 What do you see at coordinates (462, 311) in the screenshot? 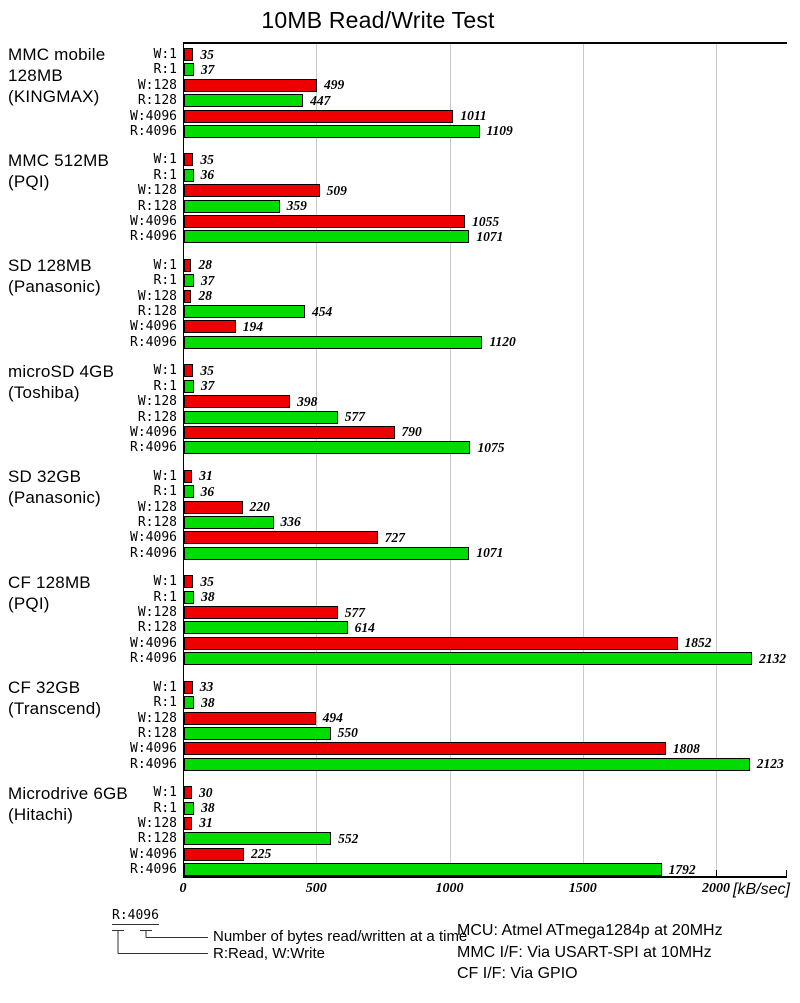
I see `bar-row: R:128 454` at bounding box center [462, 311].